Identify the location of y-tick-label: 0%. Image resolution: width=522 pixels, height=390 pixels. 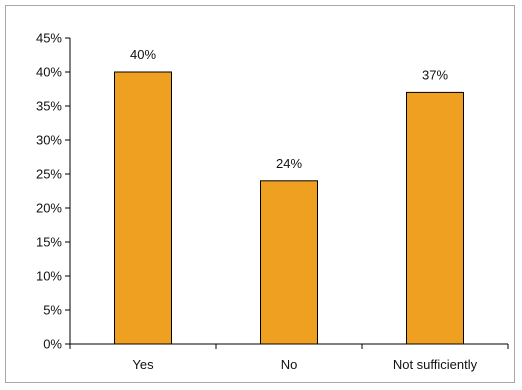
(52, 344).